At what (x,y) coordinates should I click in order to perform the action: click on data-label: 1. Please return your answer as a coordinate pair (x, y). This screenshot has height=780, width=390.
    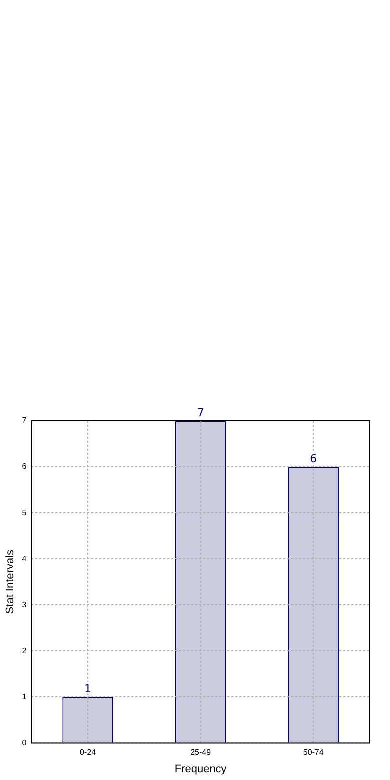
    Looking at the image, I should click on (88, 689).